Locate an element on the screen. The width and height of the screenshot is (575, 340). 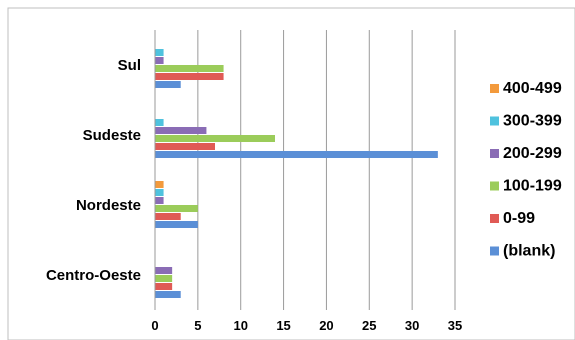
x-tick-label-25: 25 is located at coordinates (369, 325).